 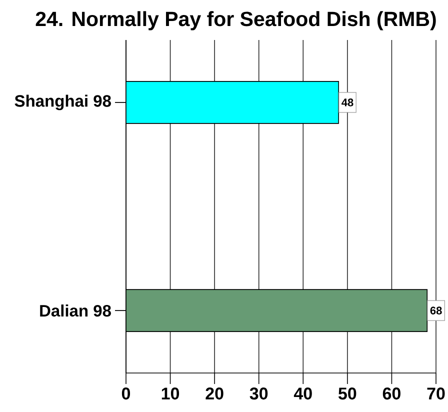 I want to click on x-tick-label: 20, so click(x=215, y=394).